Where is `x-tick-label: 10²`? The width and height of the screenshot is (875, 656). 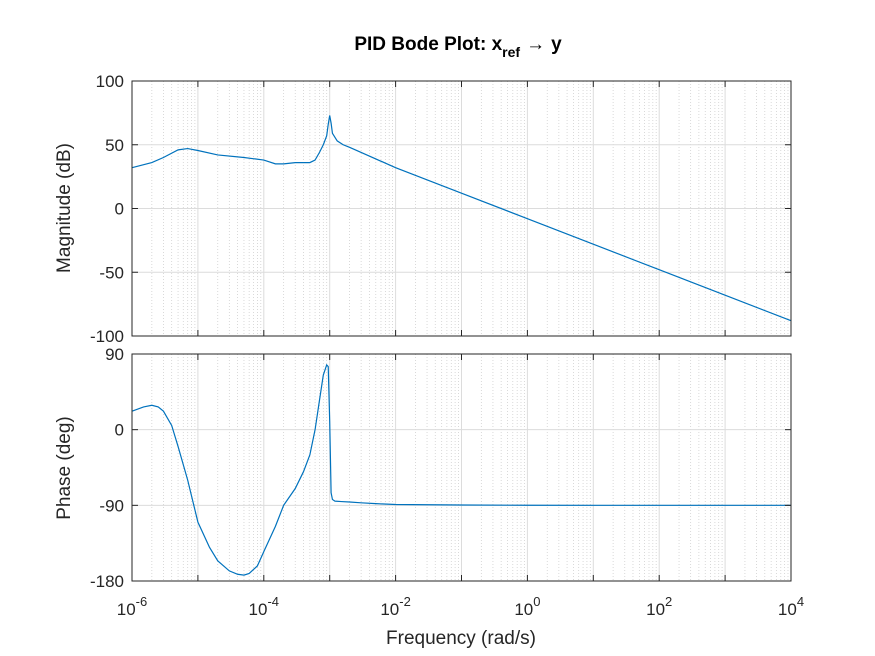
x-tick-label: 10² is located at coordinates (659, 606).